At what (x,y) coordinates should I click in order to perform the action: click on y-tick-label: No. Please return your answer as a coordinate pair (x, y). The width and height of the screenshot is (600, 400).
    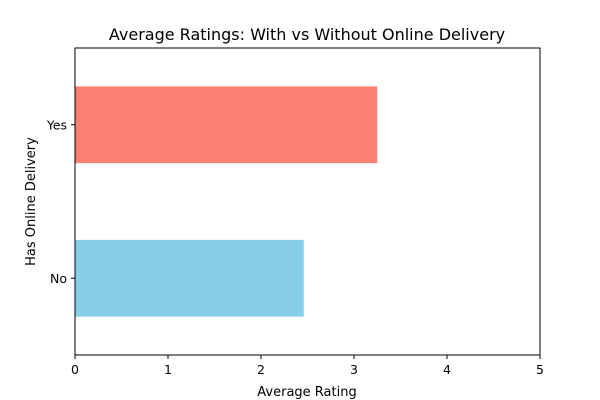
    Looking at the image, I should click on (58, 278).